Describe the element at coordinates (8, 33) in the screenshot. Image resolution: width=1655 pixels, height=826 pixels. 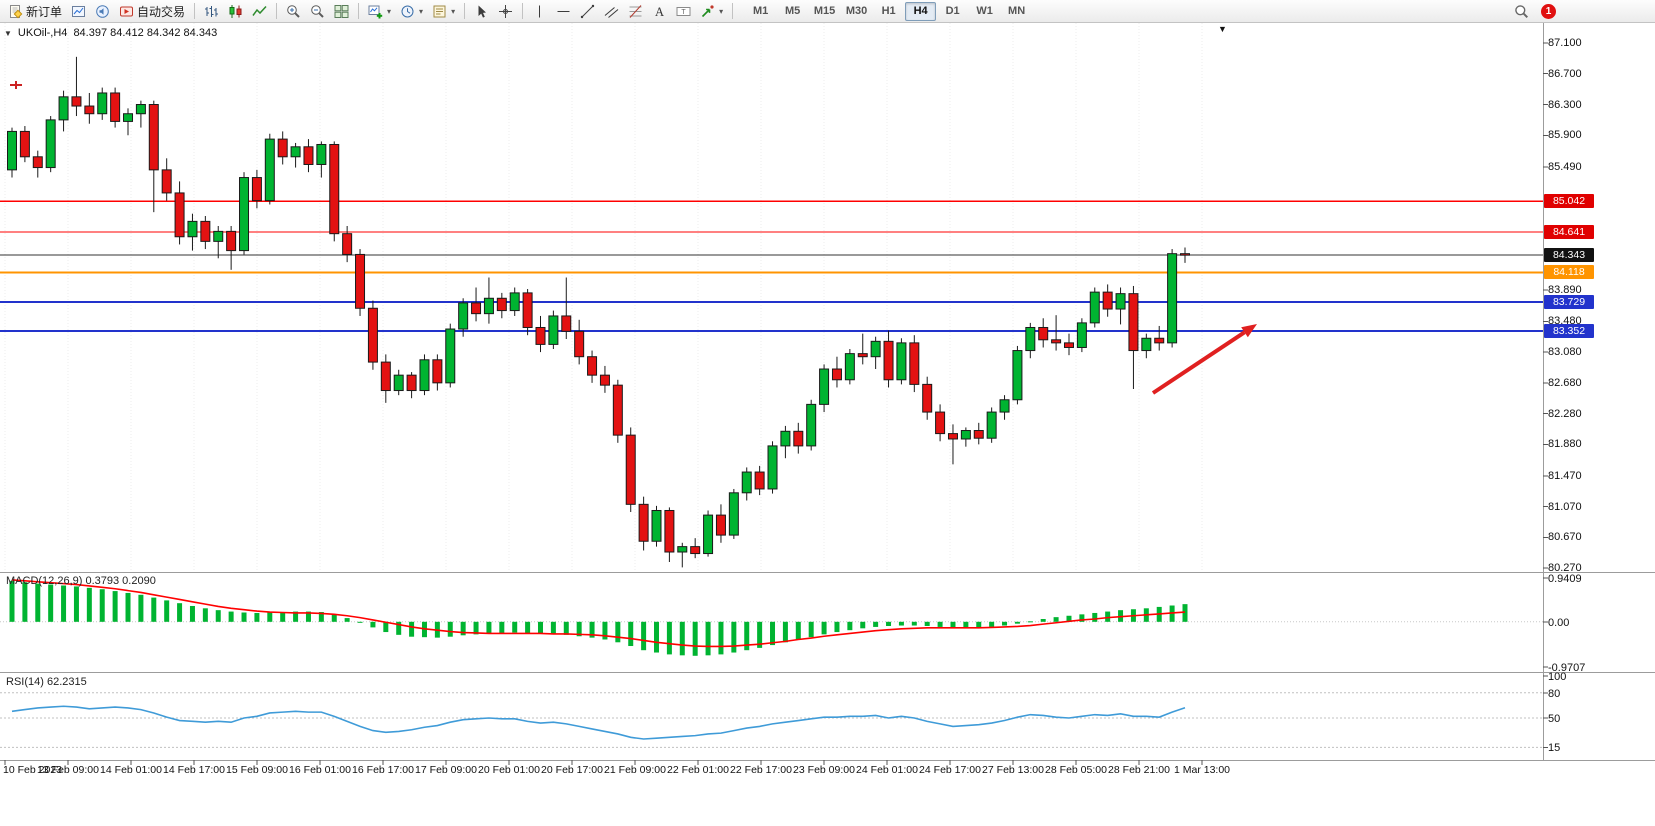
I see `chart-dropdown-caret-icon: ▼` at that location.